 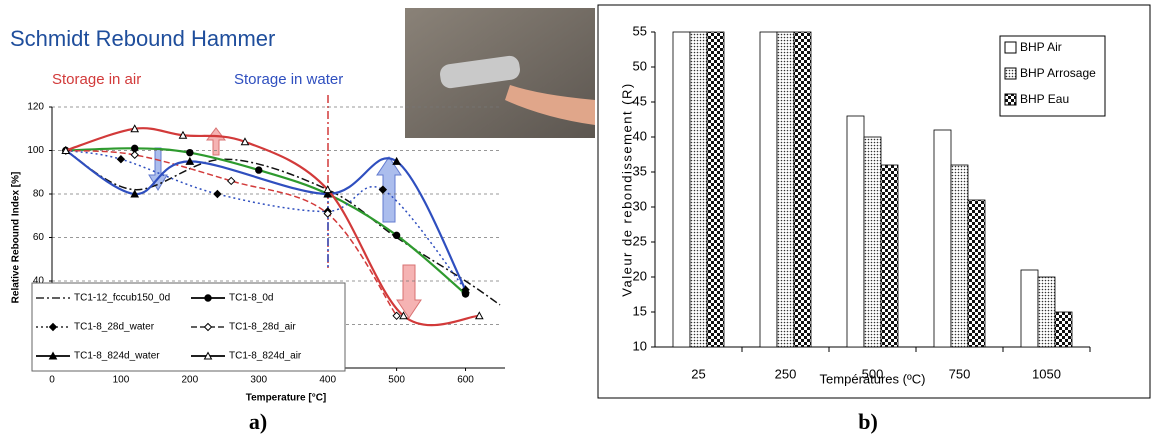 What do you see at coordinates (327, 380) in the screenshot?
I see `x-tick-label: 400` at bounding box center [327, 380].